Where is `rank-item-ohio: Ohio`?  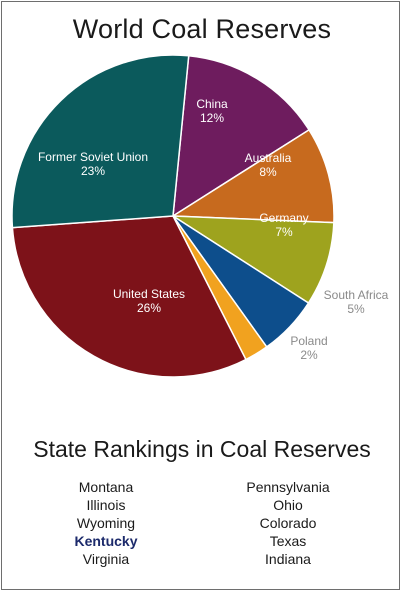
rank-item-ohio: Ohio is located at coordinates (288, 505).